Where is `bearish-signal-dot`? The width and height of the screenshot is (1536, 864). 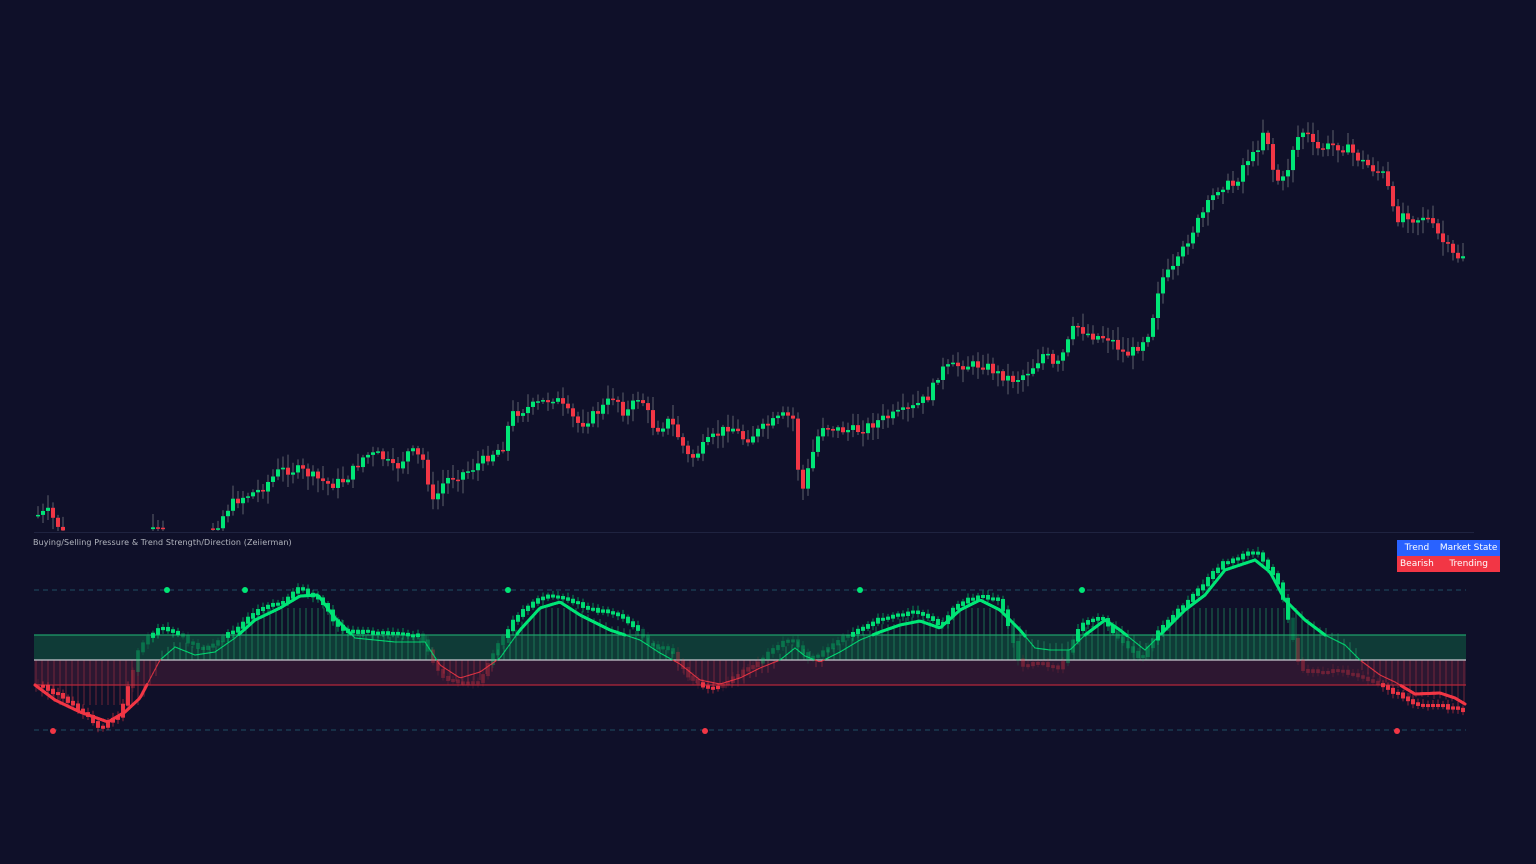
bearish-signal-dot is located at coordinates (705, 731).